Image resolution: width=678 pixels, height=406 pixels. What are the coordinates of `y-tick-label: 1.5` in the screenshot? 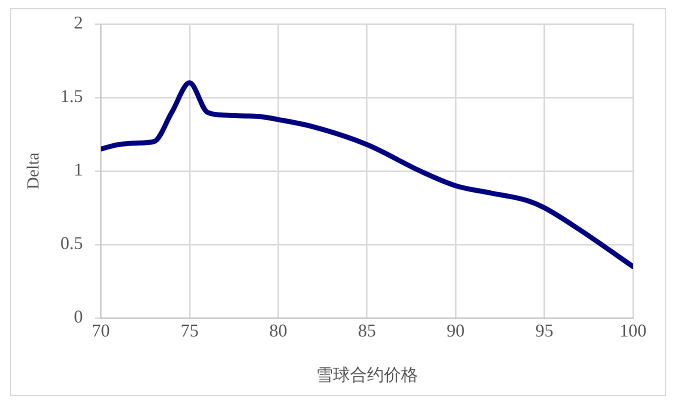 It's located at (71, 96).